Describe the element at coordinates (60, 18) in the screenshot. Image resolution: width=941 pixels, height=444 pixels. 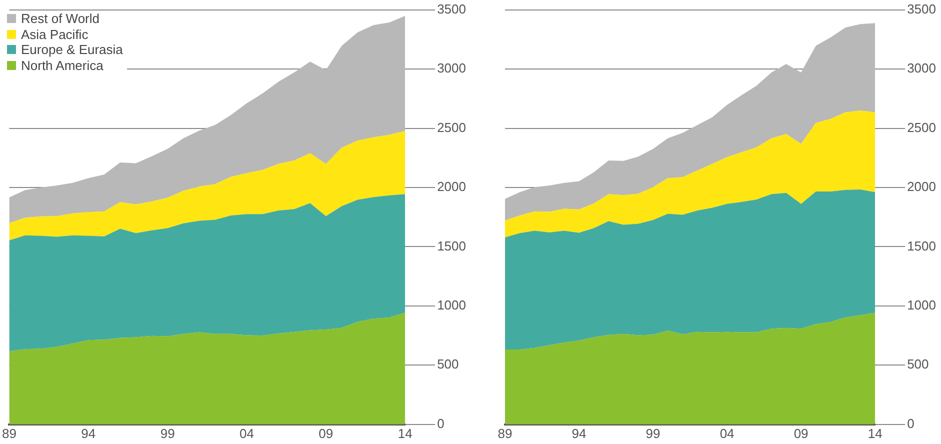
I see `legend-label: Rest of World` at that location.